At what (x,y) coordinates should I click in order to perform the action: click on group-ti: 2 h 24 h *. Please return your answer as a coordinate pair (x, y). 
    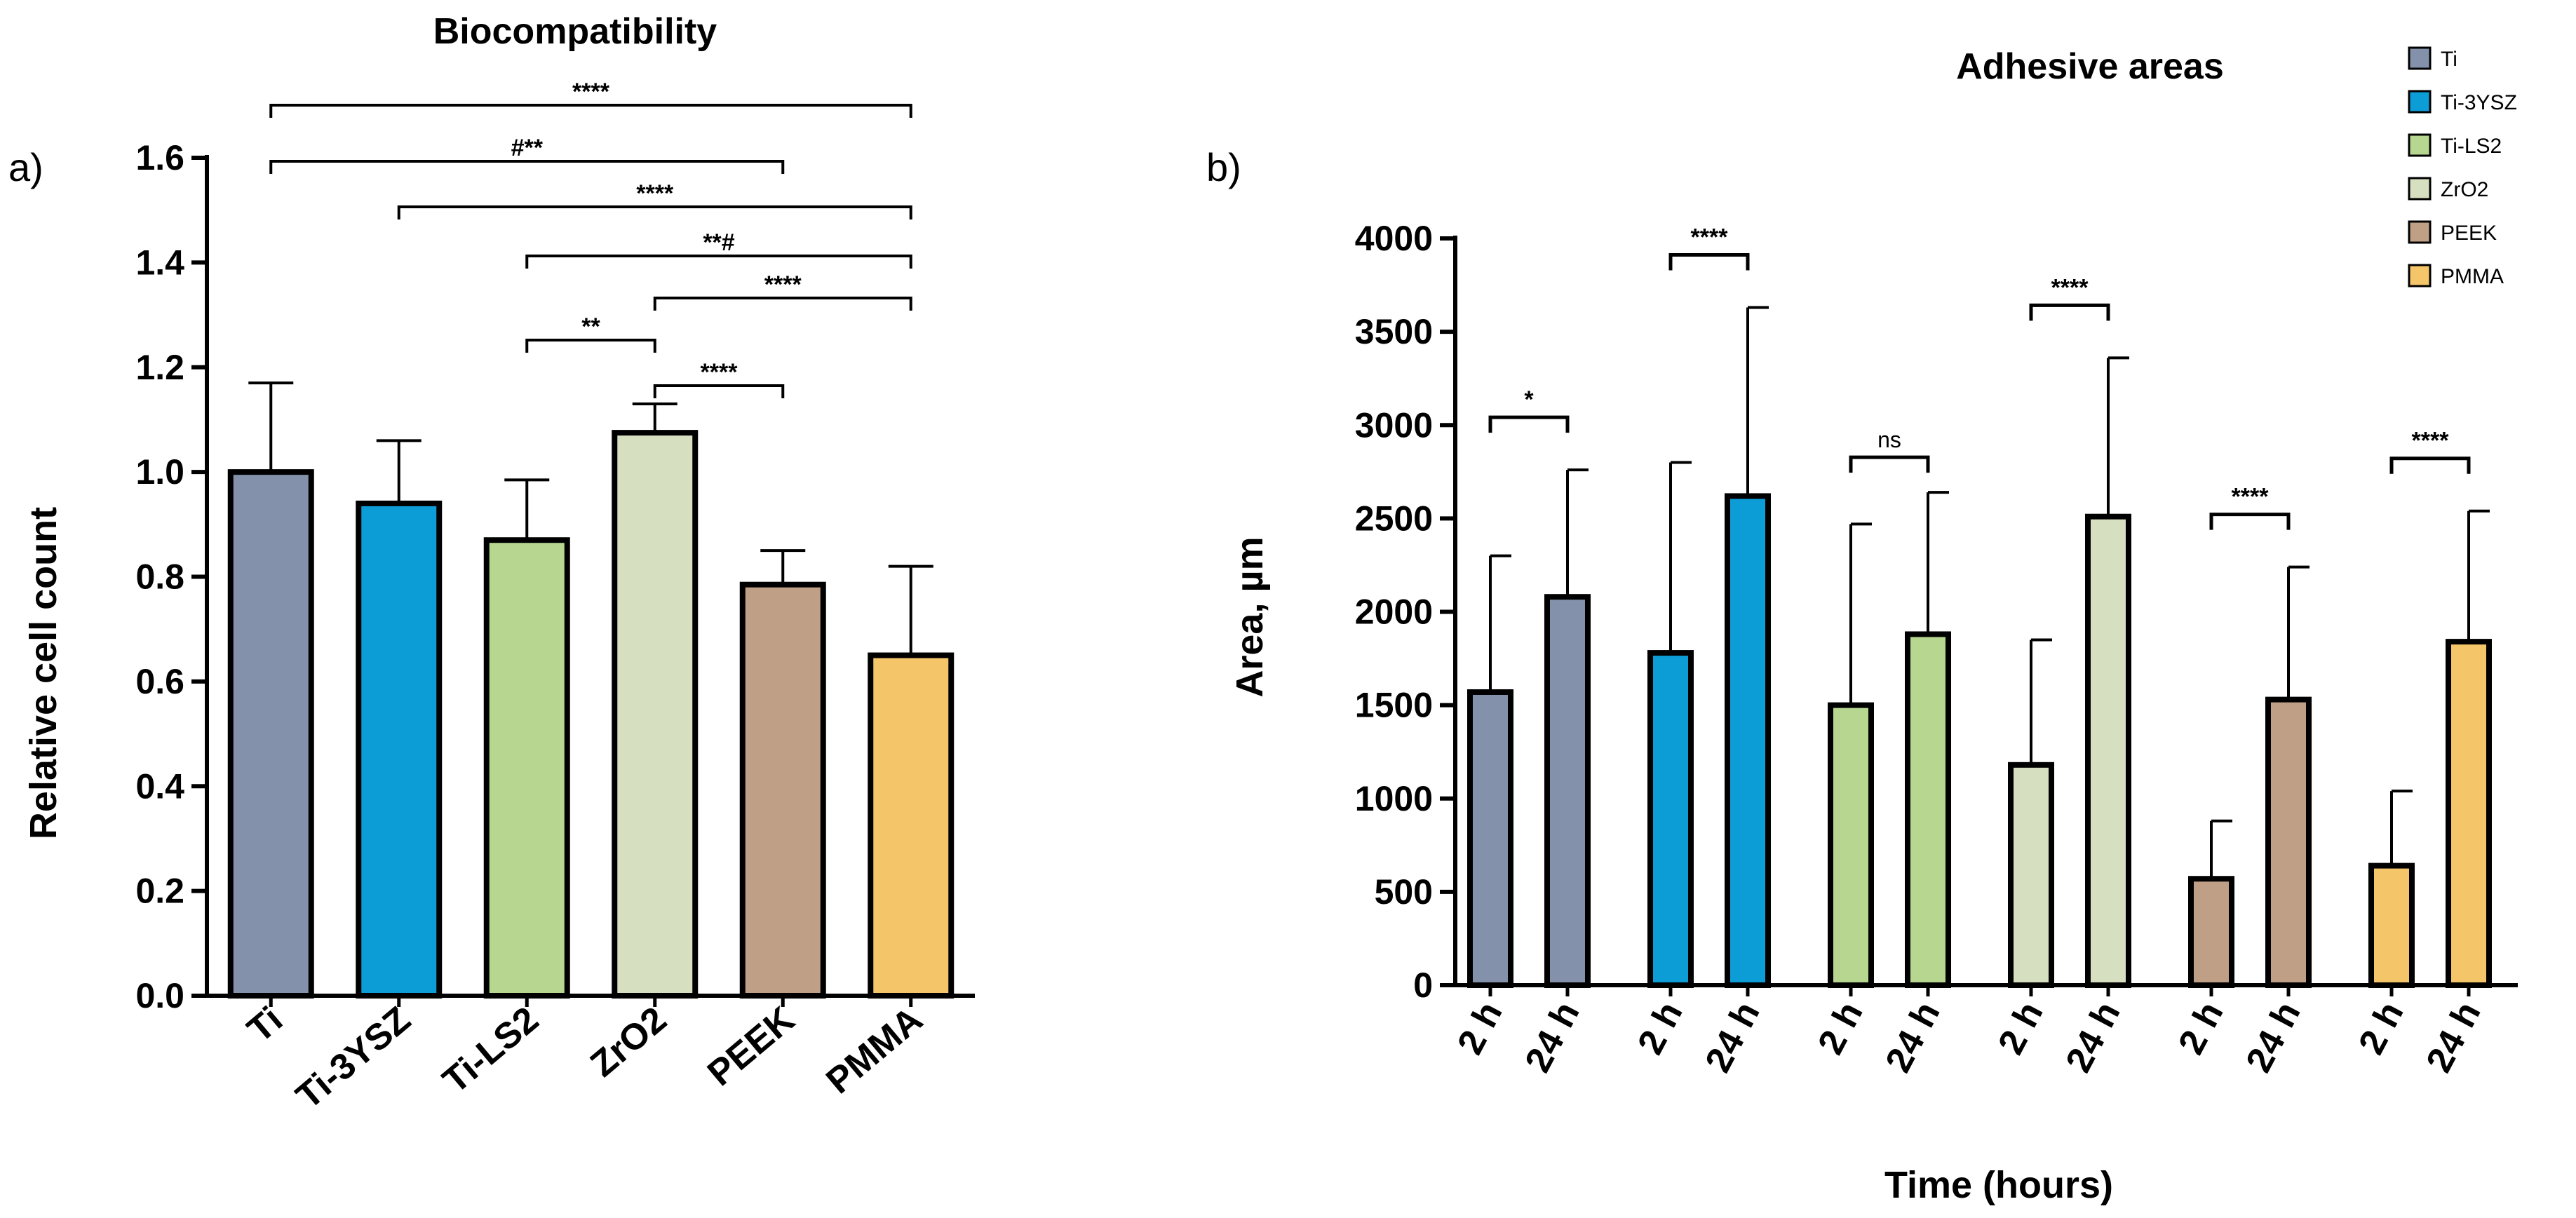
    Looking at the image, I should click on (1520, 732).